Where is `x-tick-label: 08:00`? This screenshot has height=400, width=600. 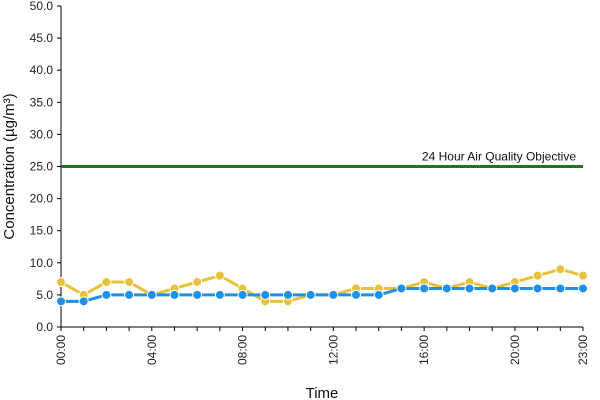
x-tick-label: 08:00 is located at coordinates (243, 350).